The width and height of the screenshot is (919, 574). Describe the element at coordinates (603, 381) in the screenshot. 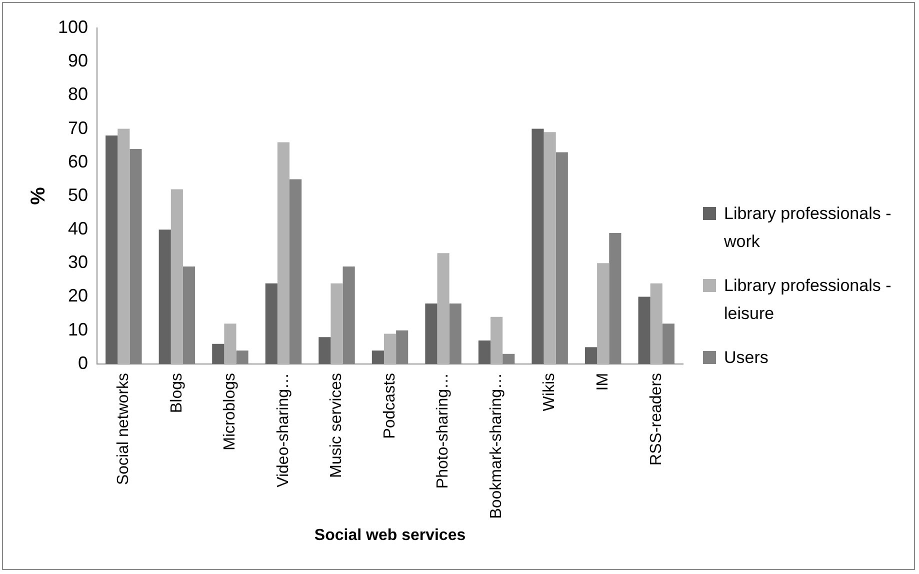

I see `x-tick-label: IM` at that location.